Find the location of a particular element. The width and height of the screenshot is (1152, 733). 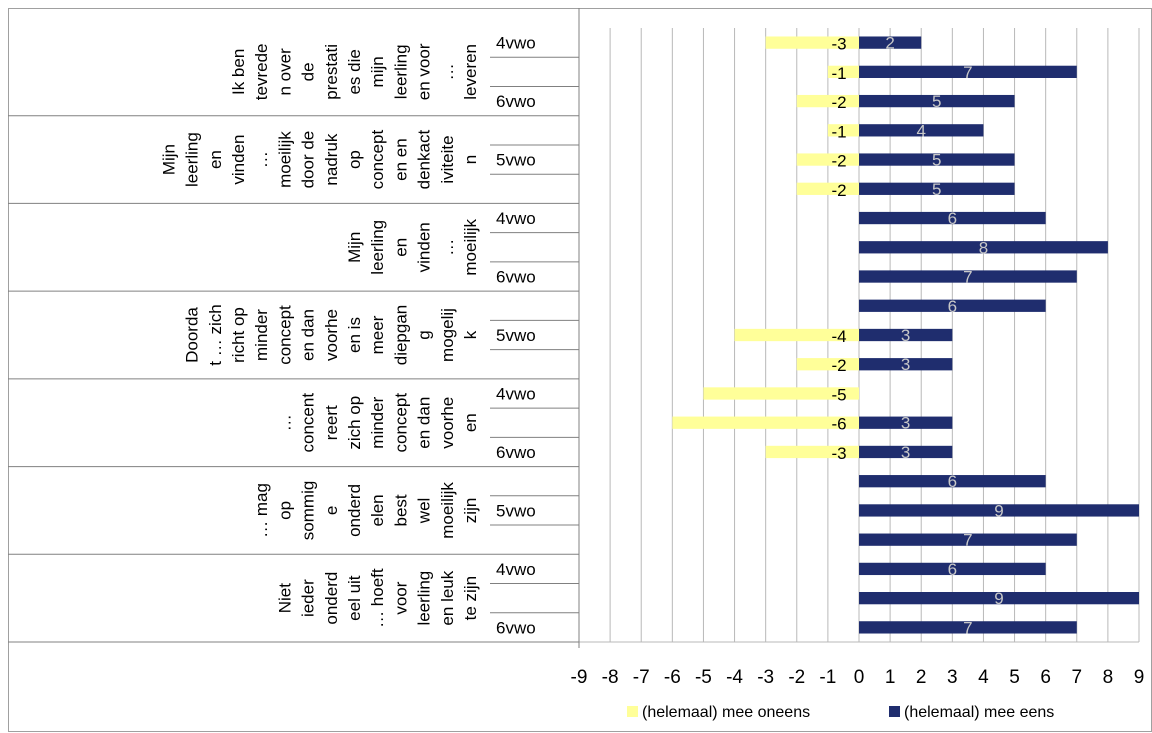

group-label-line: en voor is located at coordinates (424, 71).